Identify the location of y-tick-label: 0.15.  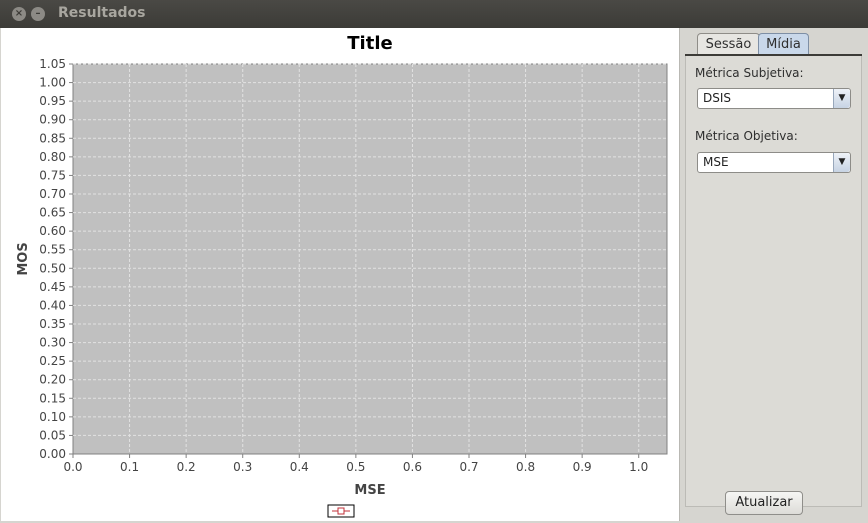
(52, 398).